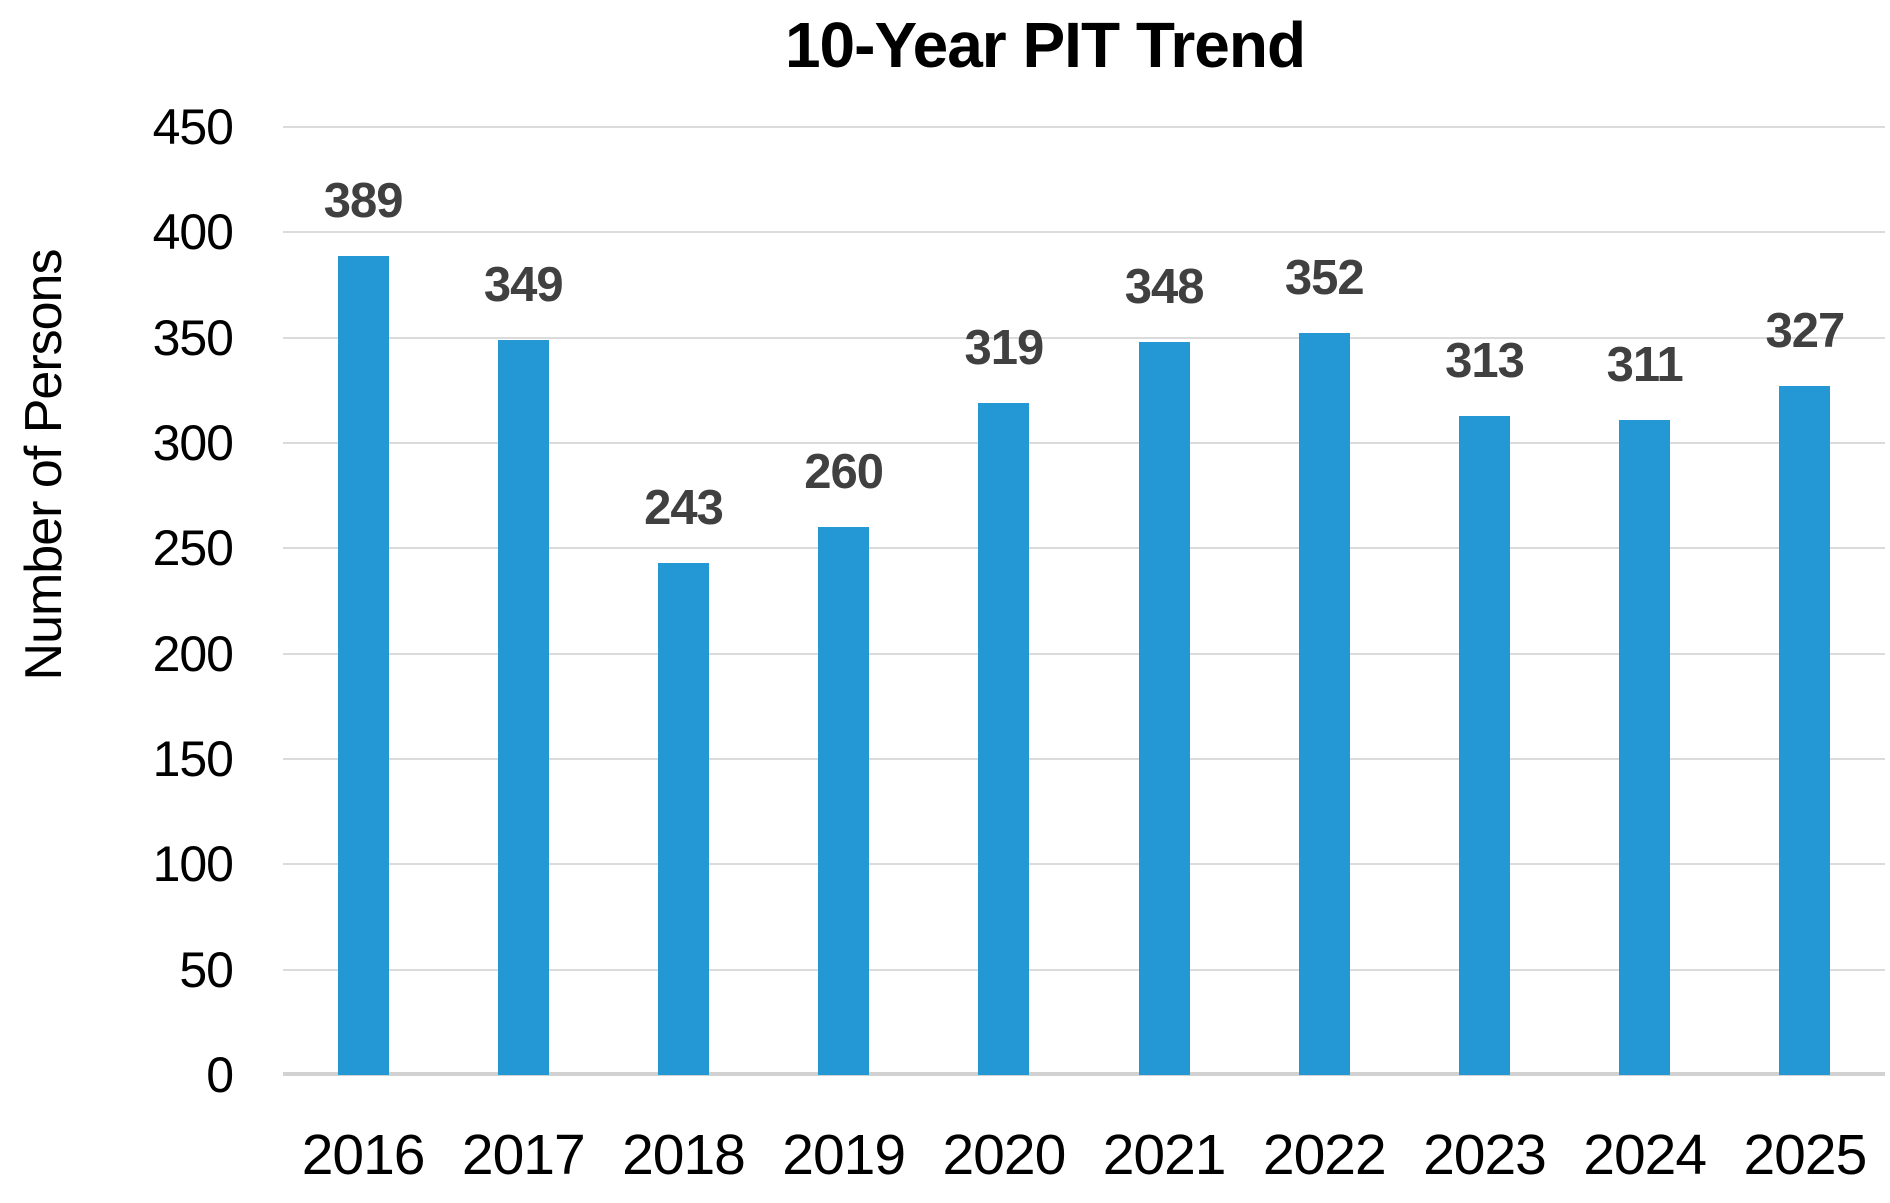  Describe the element at coordinates (1045, 45) in the screenshot. I see `chart-title: 10-Year PIT Trend` at that location.